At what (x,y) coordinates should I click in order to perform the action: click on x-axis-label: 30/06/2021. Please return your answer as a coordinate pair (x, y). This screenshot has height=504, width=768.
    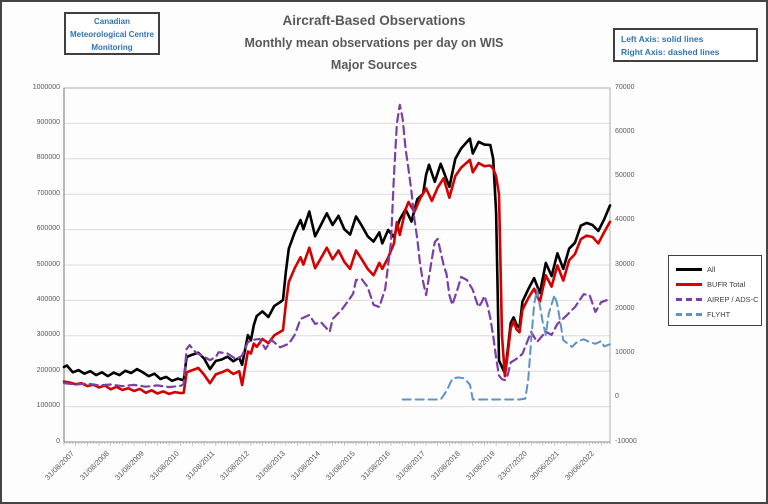
    Looking at the image, I should click on (544, 465).